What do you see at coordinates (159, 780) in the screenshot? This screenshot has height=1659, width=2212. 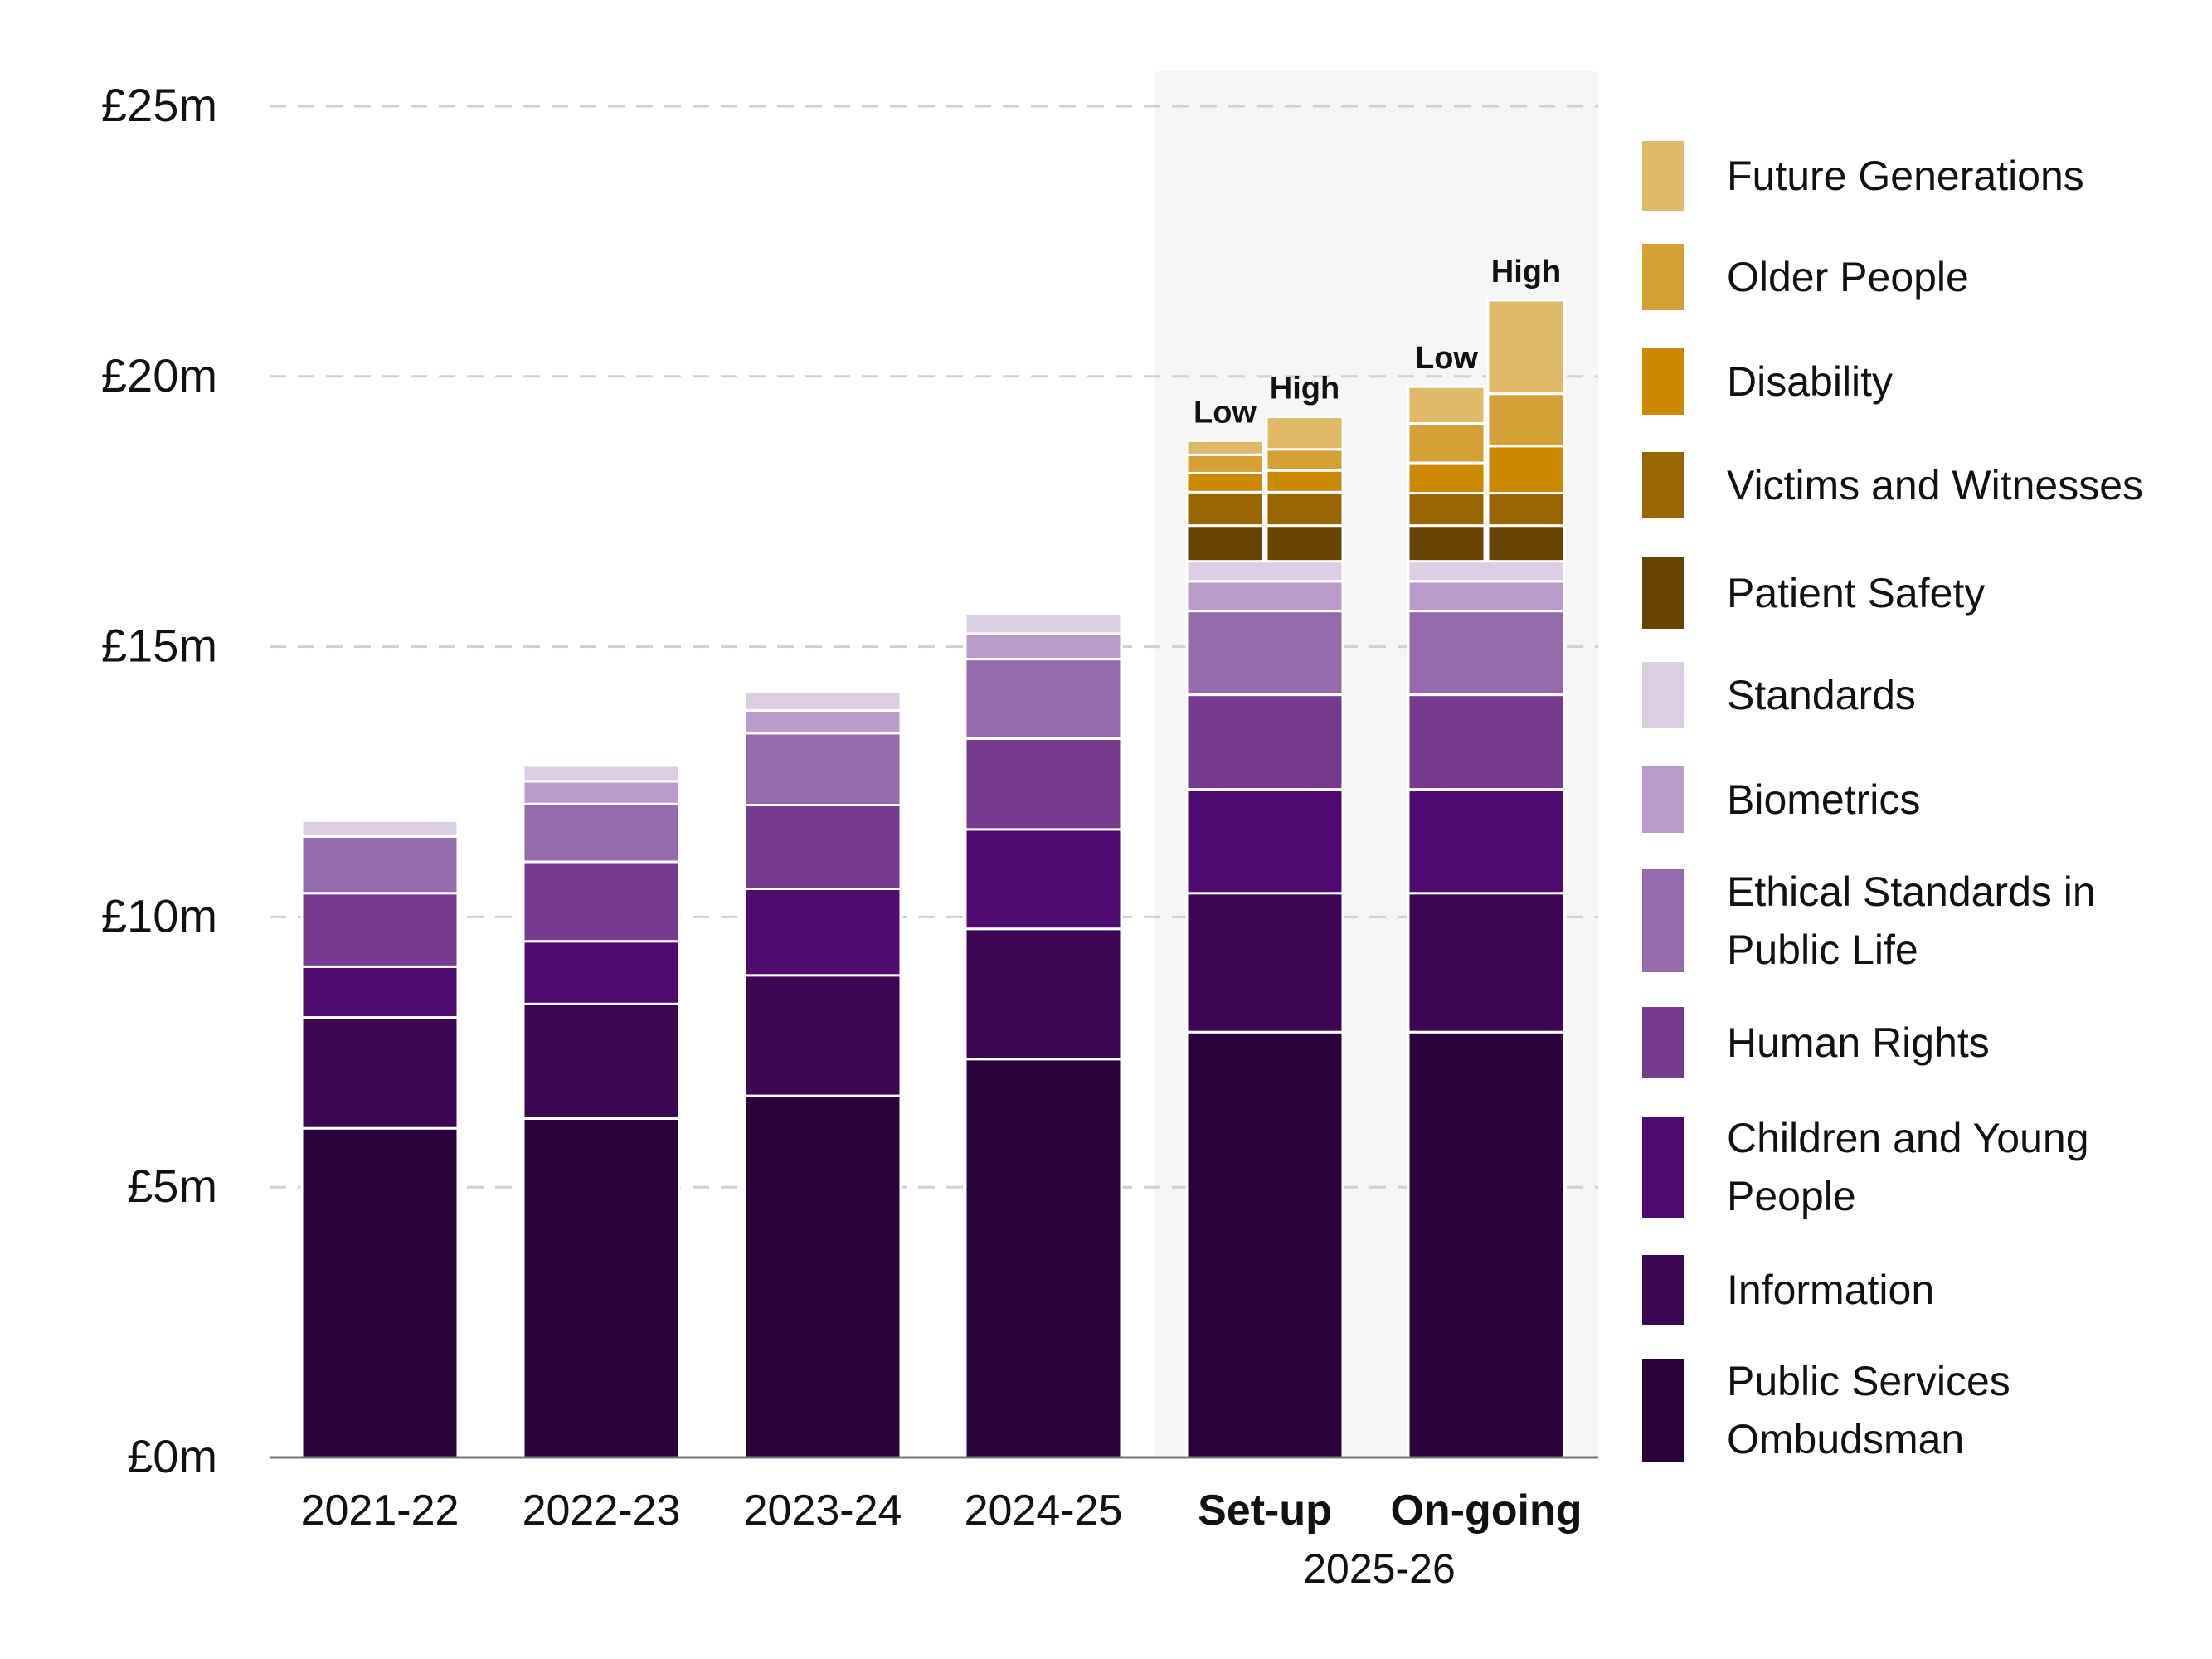 I see `y-axis-tick-labels: £0m £5m £10m £15m £20m £25m` at bounding box center [159, 780].